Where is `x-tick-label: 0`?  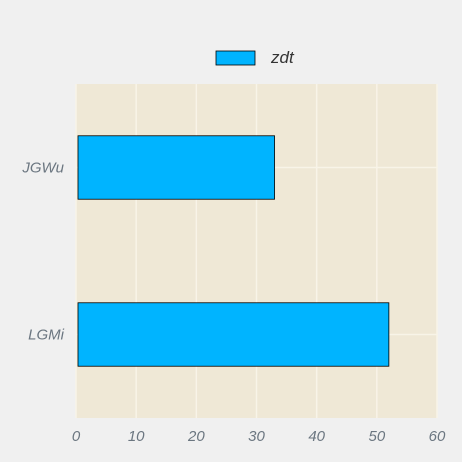 x-tick-label: 0 is located at coordinates (76, 436).